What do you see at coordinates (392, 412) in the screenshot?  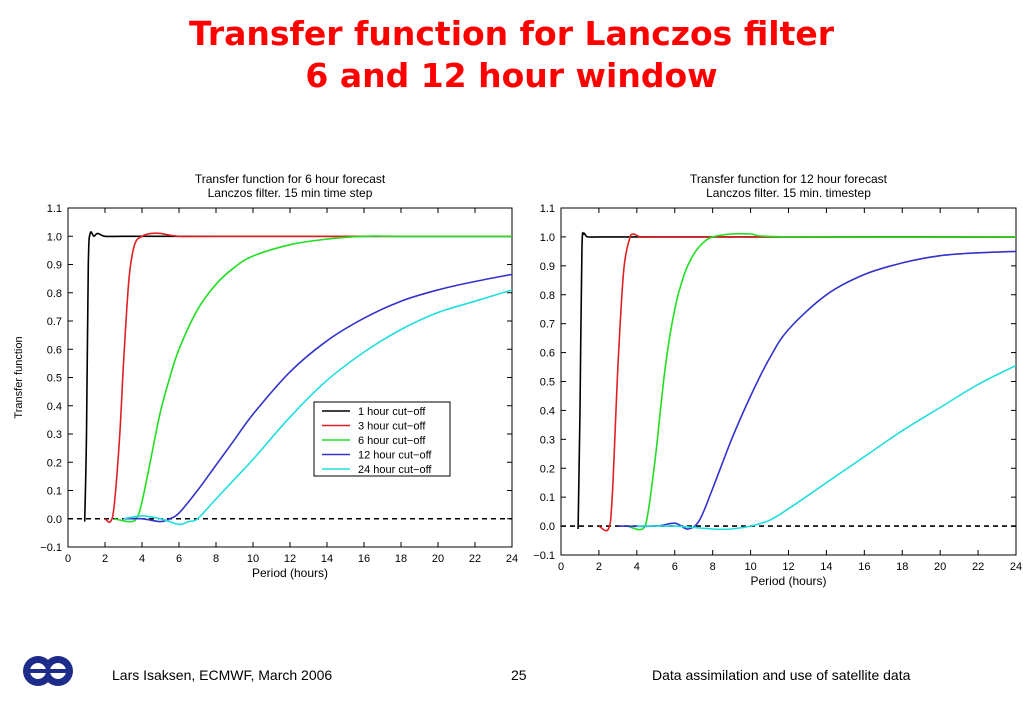 I see `legend-entry-1: 1 hour cut−off` at bounding box center [392, 412].